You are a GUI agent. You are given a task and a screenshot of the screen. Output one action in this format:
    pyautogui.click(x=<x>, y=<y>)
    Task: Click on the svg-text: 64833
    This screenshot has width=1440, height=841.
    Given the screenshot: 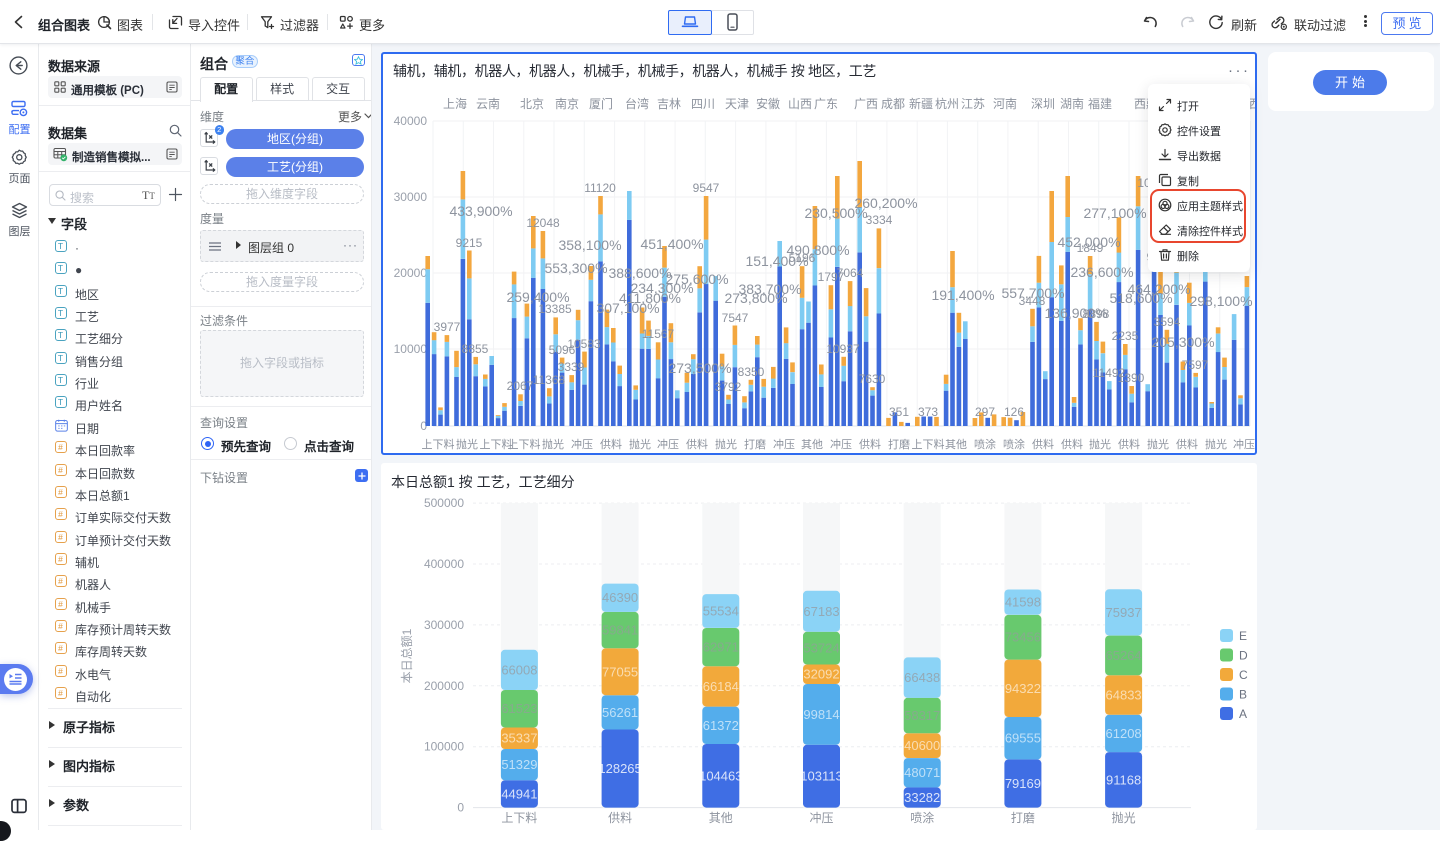 What is the action you would take?
    pyautogui.click(x=1124, y=695)
    